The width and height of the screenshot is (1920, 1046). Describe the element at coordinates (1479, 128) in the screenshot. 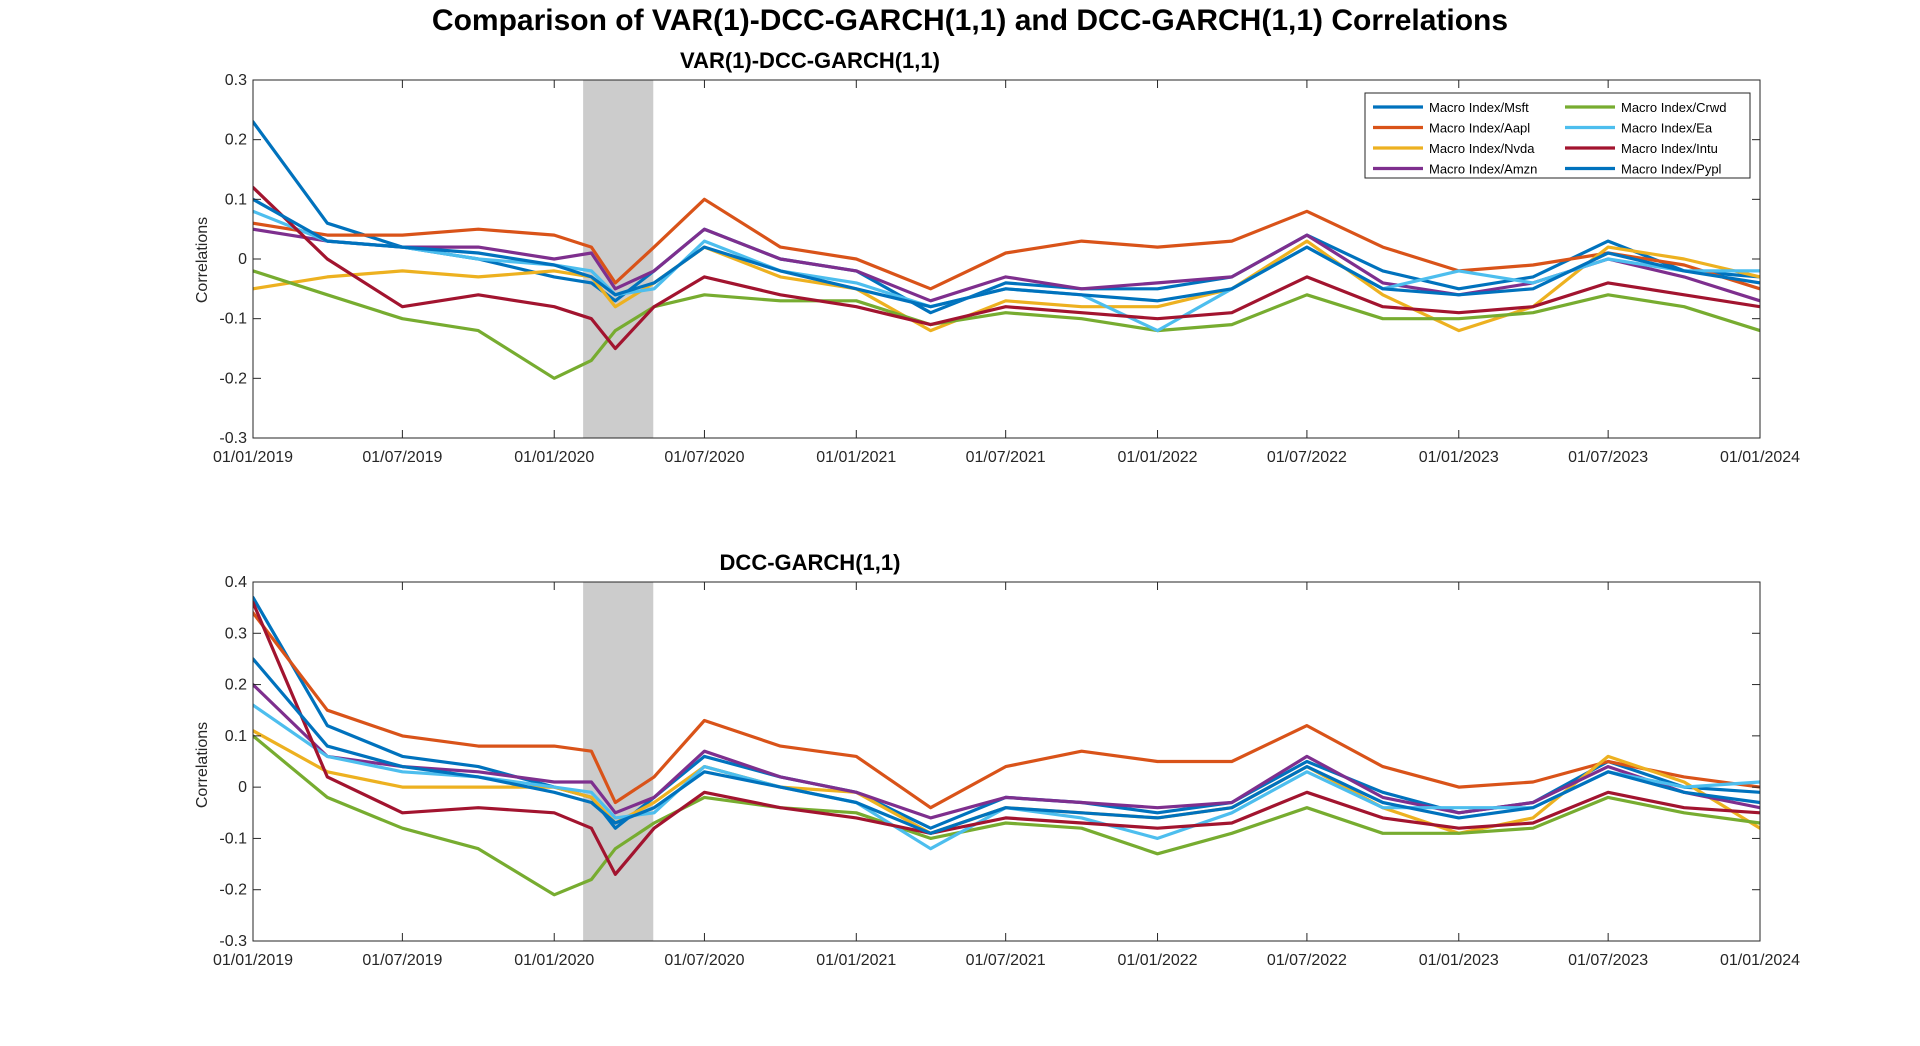

I see `legend-label: Macro Index/Aapl` at that location.